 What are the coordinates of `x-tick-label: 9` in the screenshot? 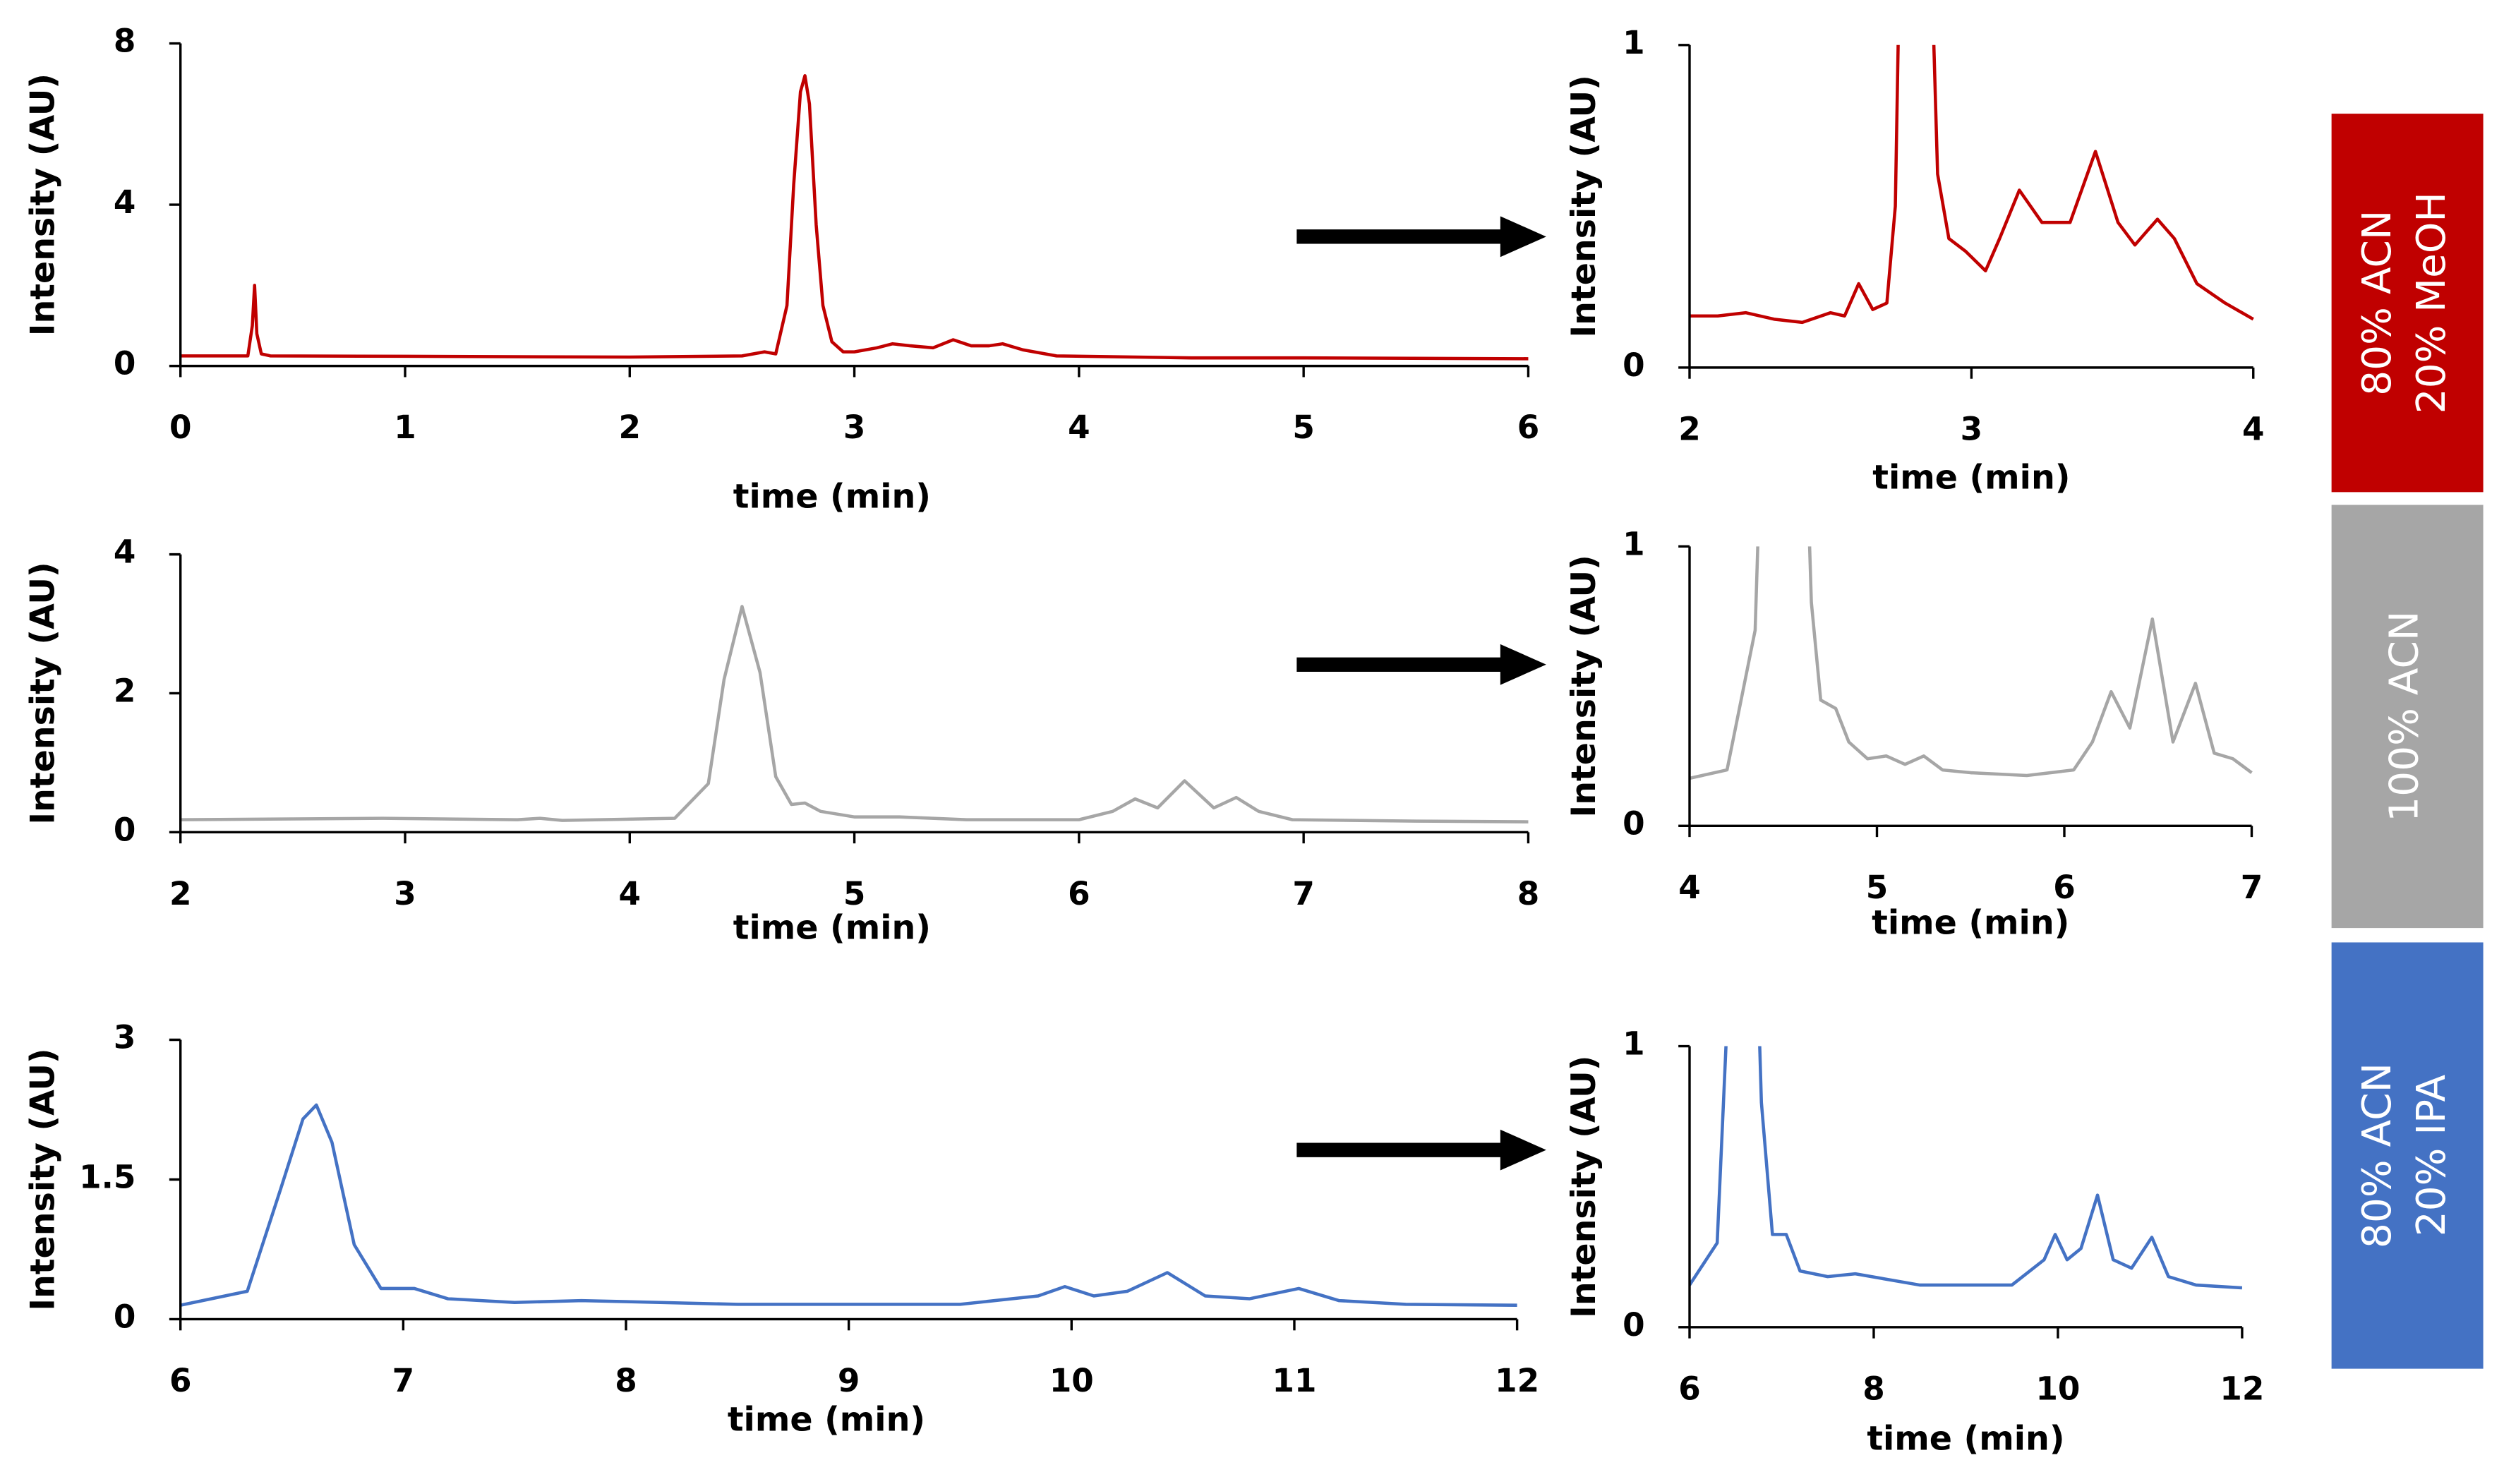 It's located at (849, 1380).